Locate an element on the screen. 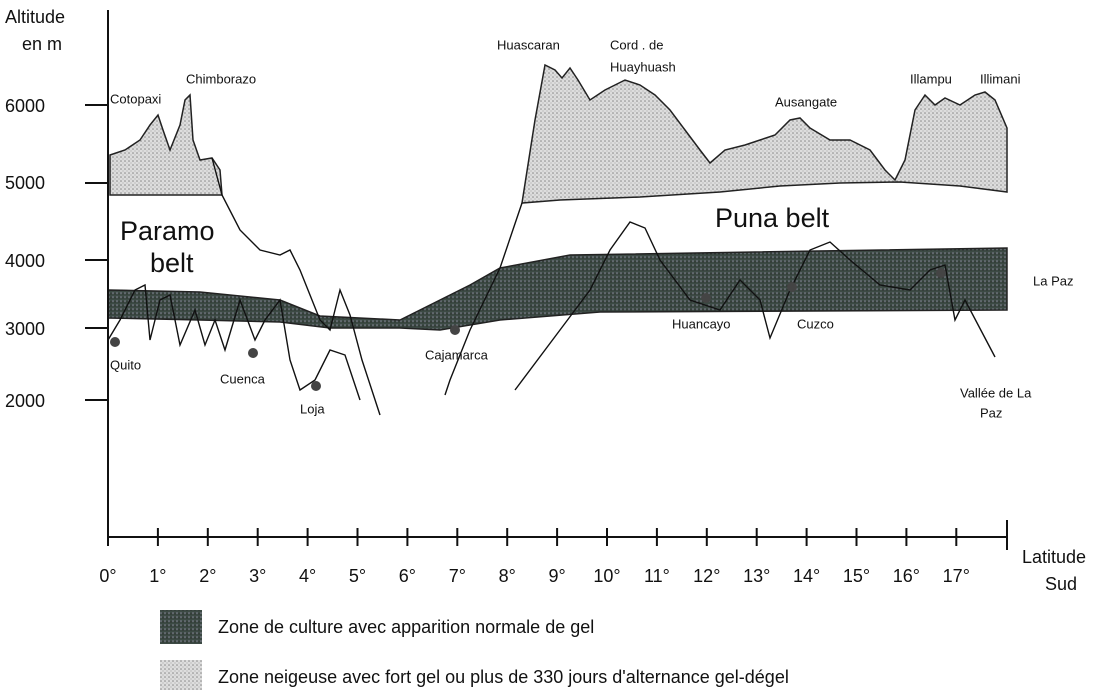  place-label: Paz is located at coordinates (991, 412).